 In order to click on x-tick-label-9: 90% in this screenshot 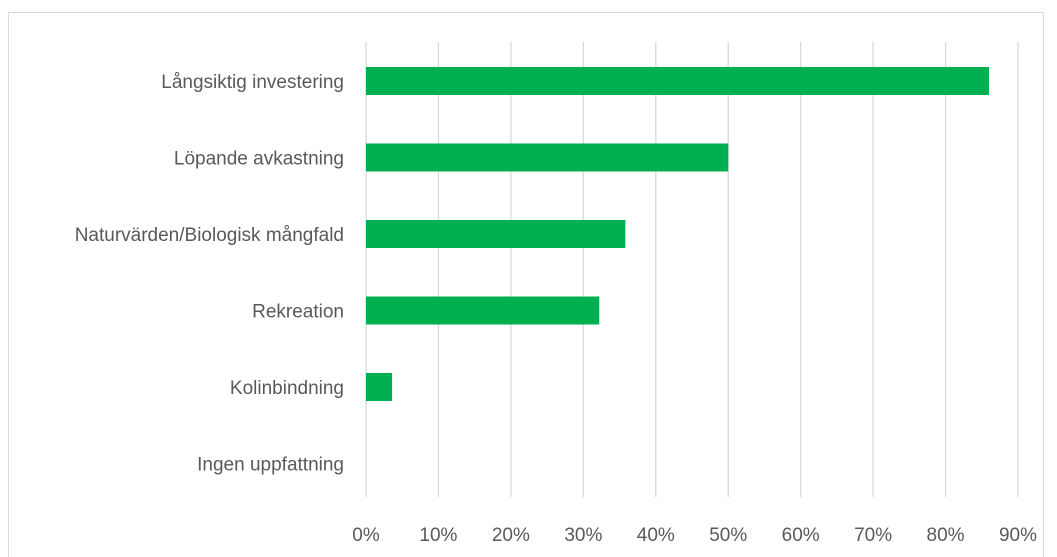, I will do `click(1018, 535)`.